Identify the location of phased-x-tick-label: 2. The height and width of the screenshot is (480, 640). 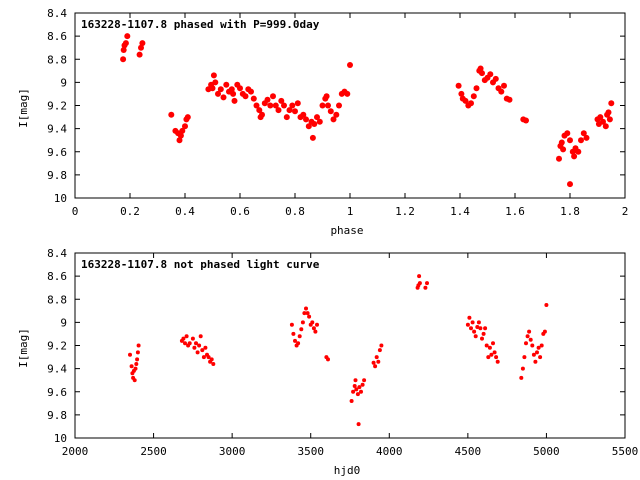
(625, 211).